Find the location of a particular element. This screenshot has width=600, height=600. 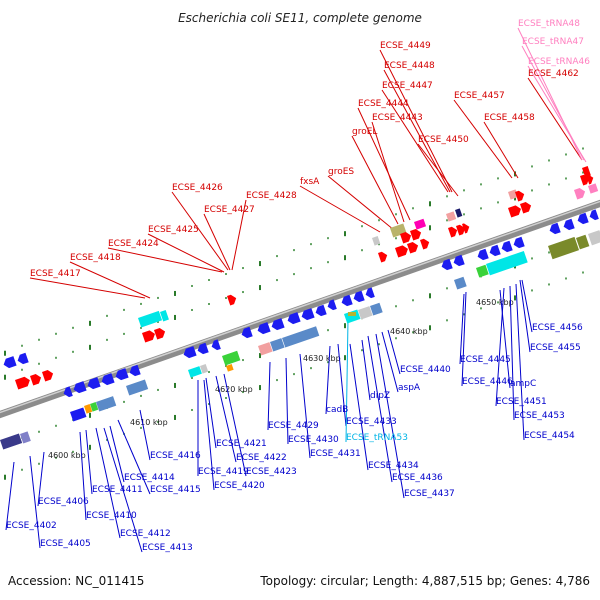

gene-label: ECSE_4419 is located at coordinates (223, 472).